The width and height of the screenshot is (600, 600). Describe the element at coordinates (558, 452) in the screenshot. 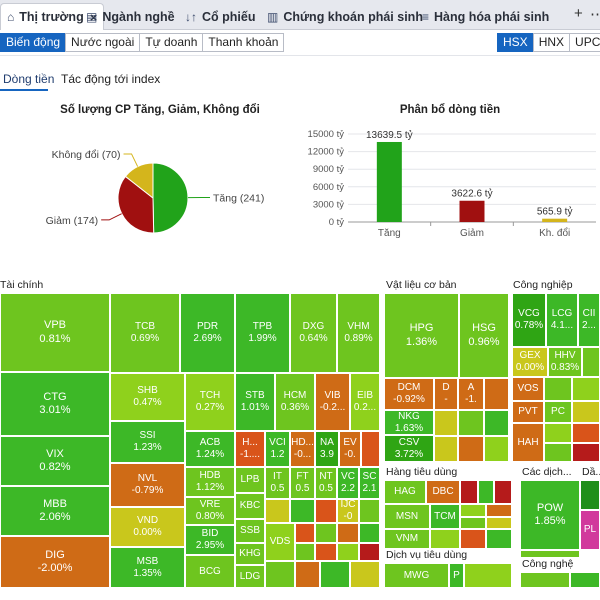

I see `cell-ind-g` at that location.